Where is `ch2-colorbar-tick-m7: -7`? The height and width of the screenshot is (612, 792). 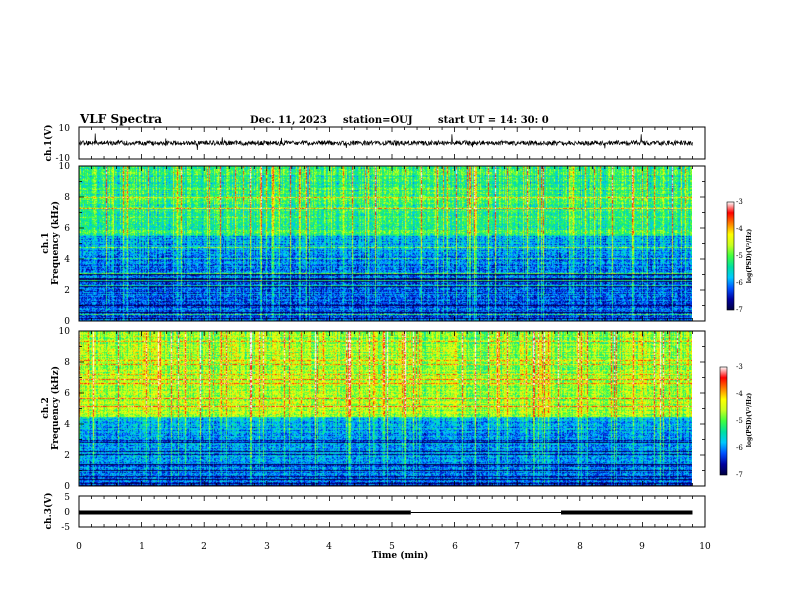 ch2-colorbar-tick-m7: -7 is located at coordinates (739, 475).